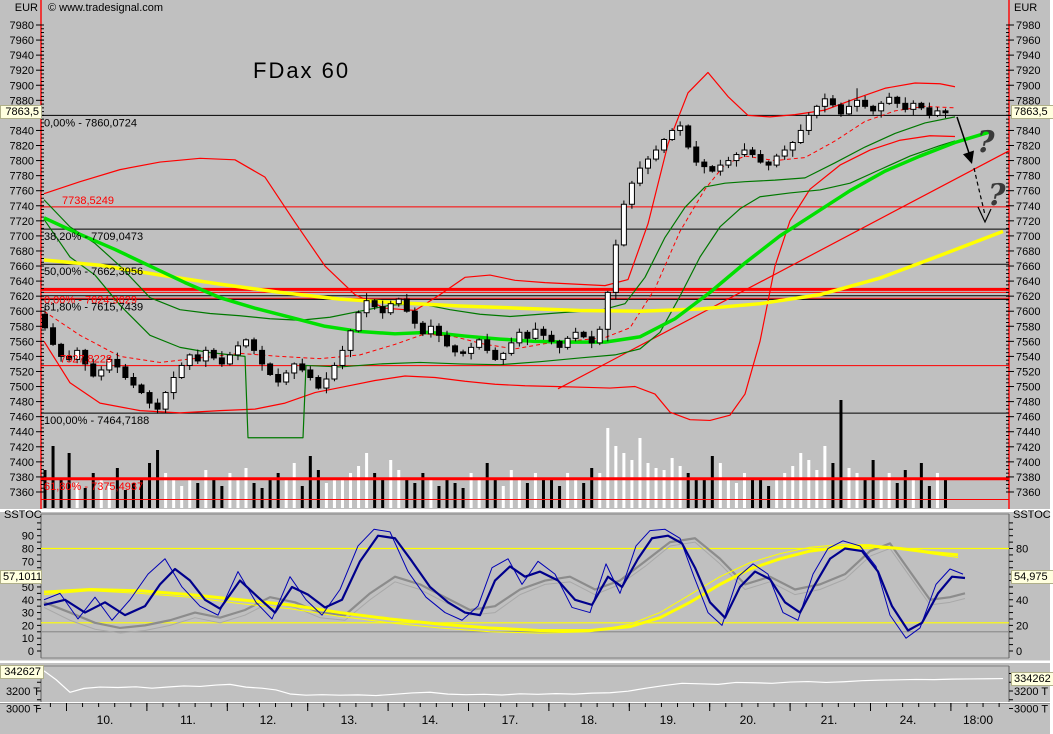 The image size is (1053, 734). Describe the element at coordinates (1028, 478) in the screenshot. I see `price-axis-tick-label-right: 7380` at that location.